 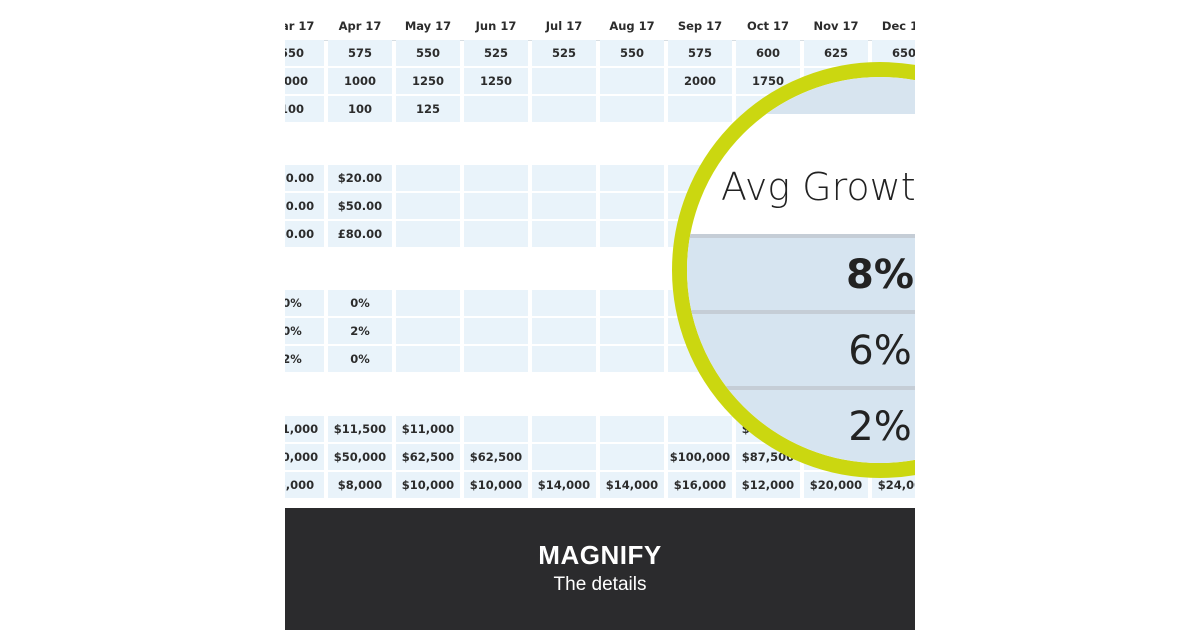 I want to click on lens-value-2: 6%, so click(x=801, y=349).